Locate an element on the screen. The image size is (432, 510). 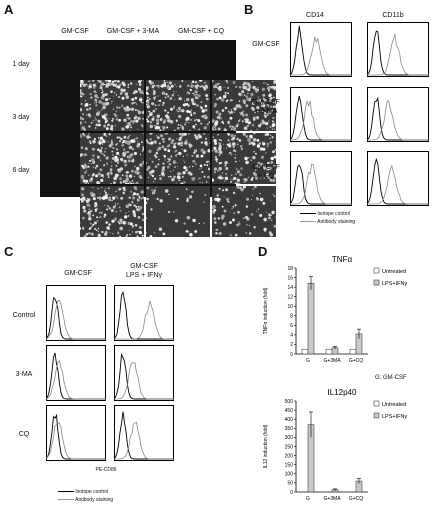
hist-c-gmcsf-row1 is located at coordinates (76, 313).